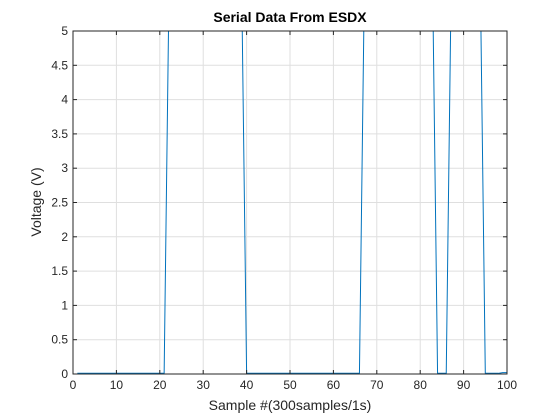 This screenshot has height=420, width=560. I want to click on x-tick-label: 30, so click(204, 385).